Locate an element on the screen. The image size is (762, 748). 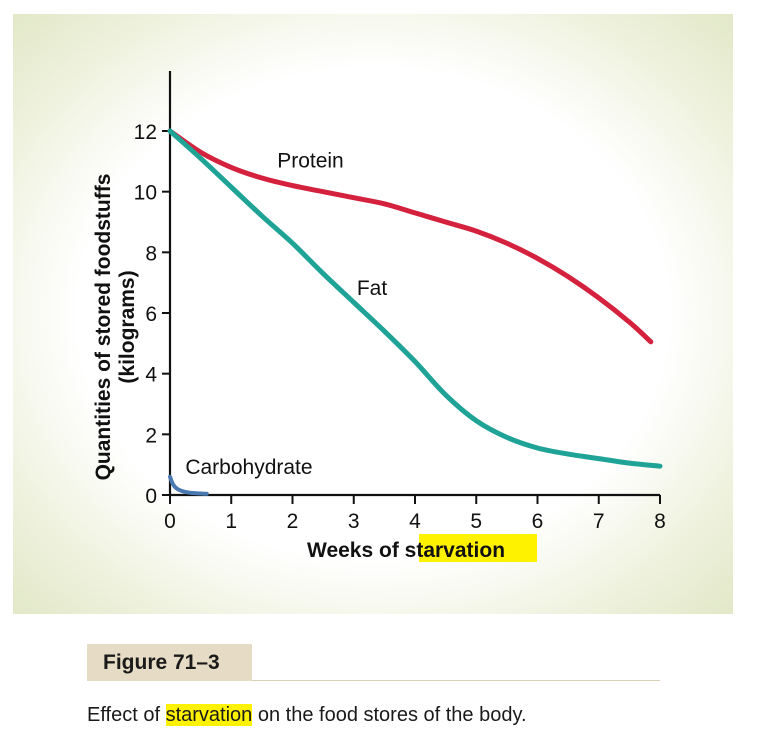
x-axis-title-prefix: Weeks of is located at coordinates (356, 550).